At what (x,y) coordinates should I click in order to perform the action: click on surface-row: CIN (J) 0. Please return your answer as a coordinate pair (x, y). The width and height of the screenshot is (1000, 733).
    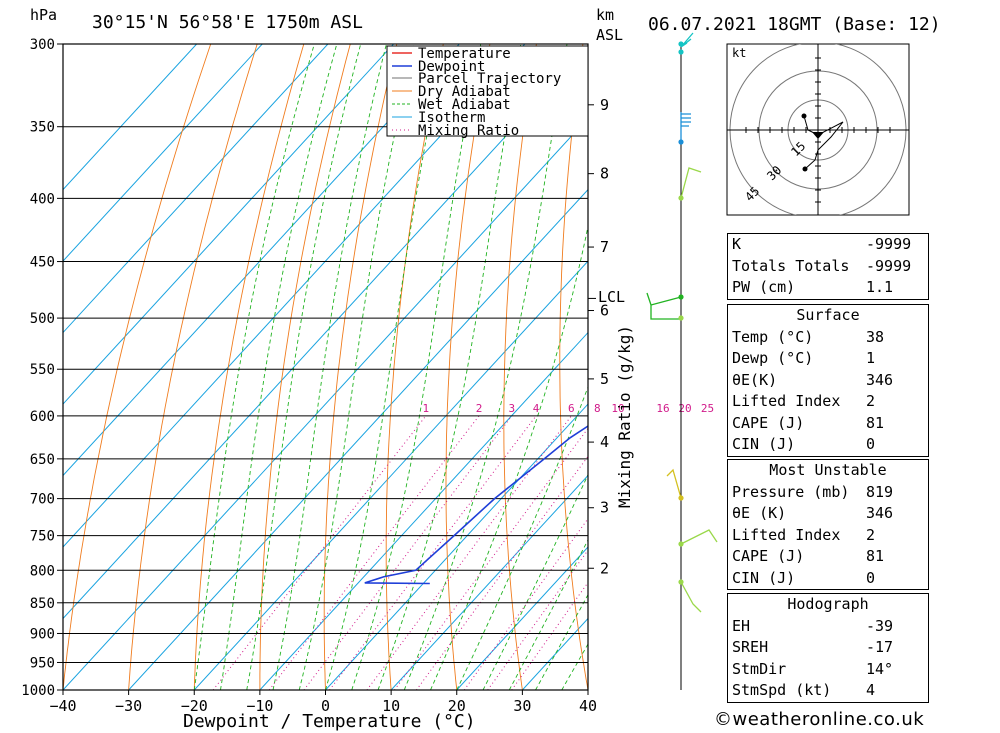
    Looking at the image, I should click on (828, 445).